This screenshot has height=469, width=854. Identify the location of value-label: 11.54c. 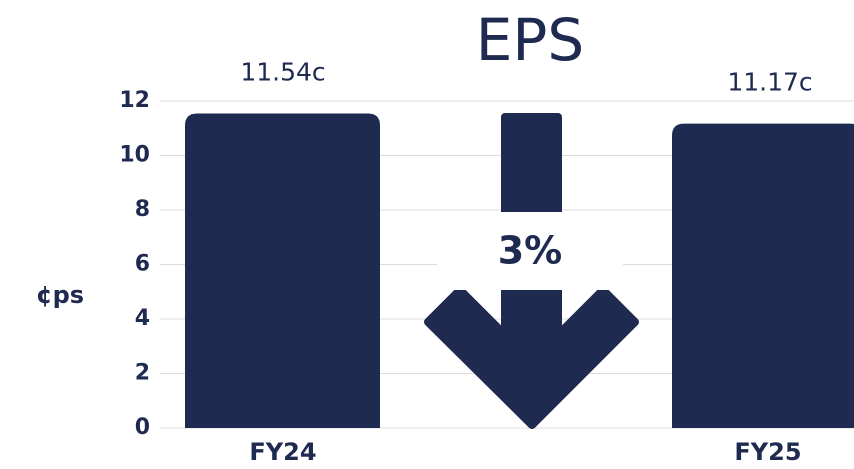
(282, 72).